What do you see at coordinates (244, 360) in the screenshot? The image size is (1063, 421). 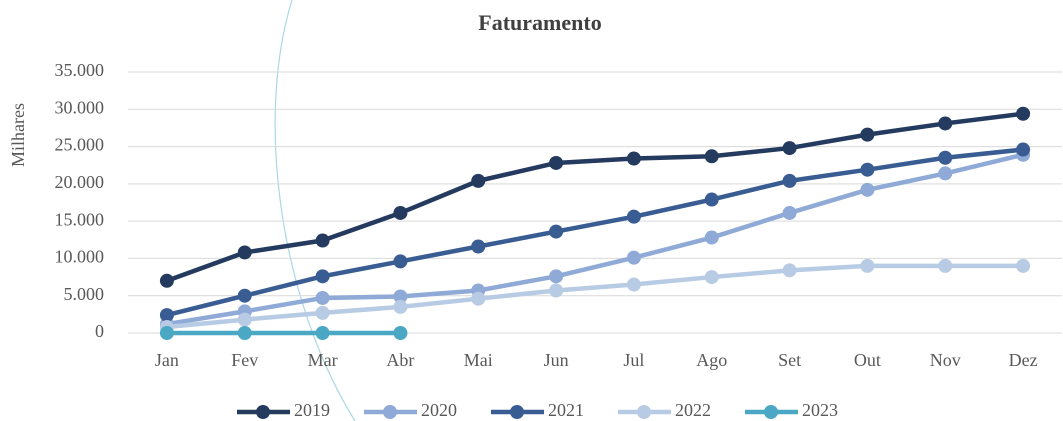 I see `x-tick-label: Fev` at bounding box center [244, 360].